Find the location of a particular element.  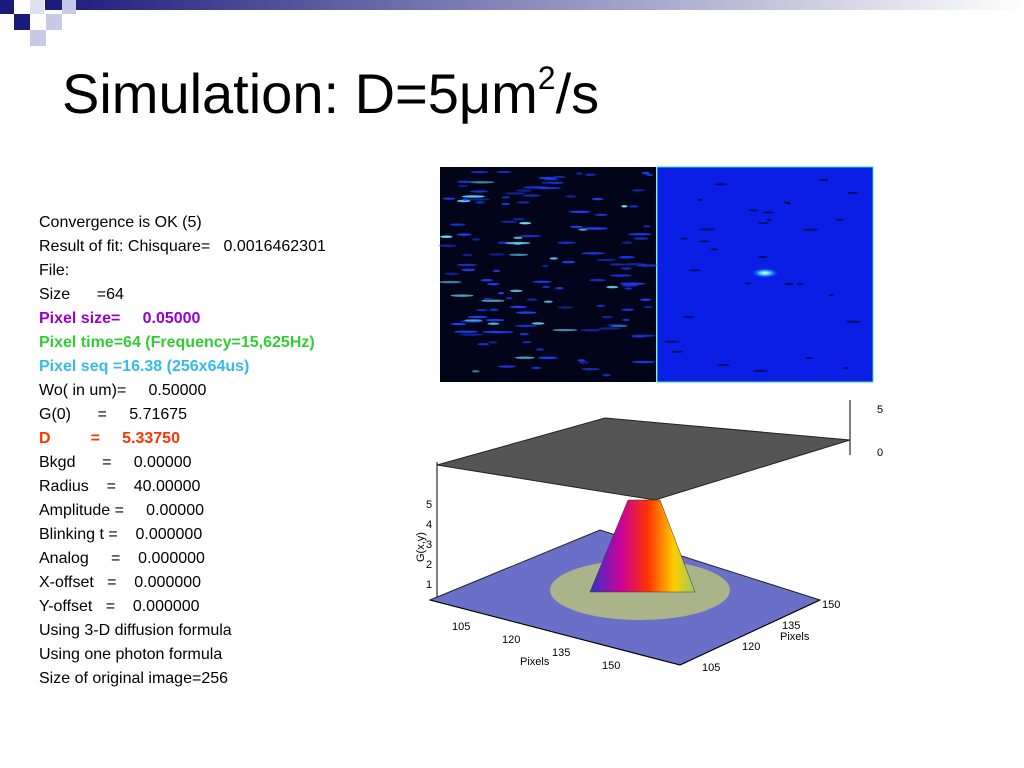

title-superscript: 2 is located at coordinates (546, 78).